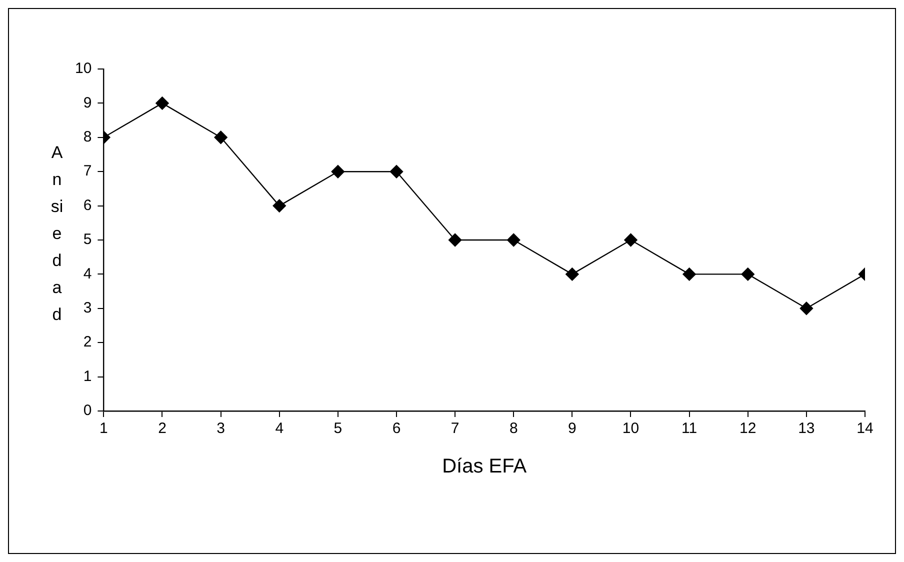  I want to click on x-tick-label: 3, so click(220, 429).